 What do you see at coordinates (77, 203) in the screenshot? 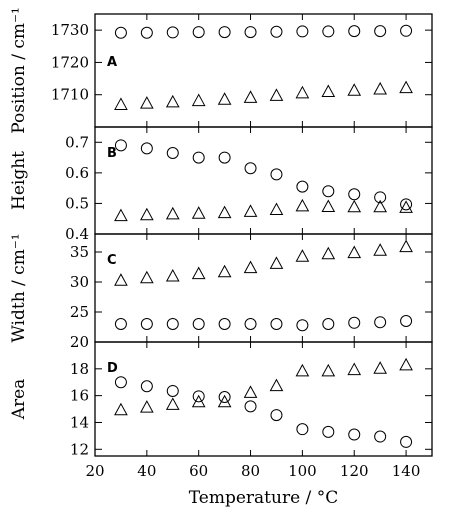
I see `panel-b-ytick-label-1: 0.5` at bounding box center [77, 203].